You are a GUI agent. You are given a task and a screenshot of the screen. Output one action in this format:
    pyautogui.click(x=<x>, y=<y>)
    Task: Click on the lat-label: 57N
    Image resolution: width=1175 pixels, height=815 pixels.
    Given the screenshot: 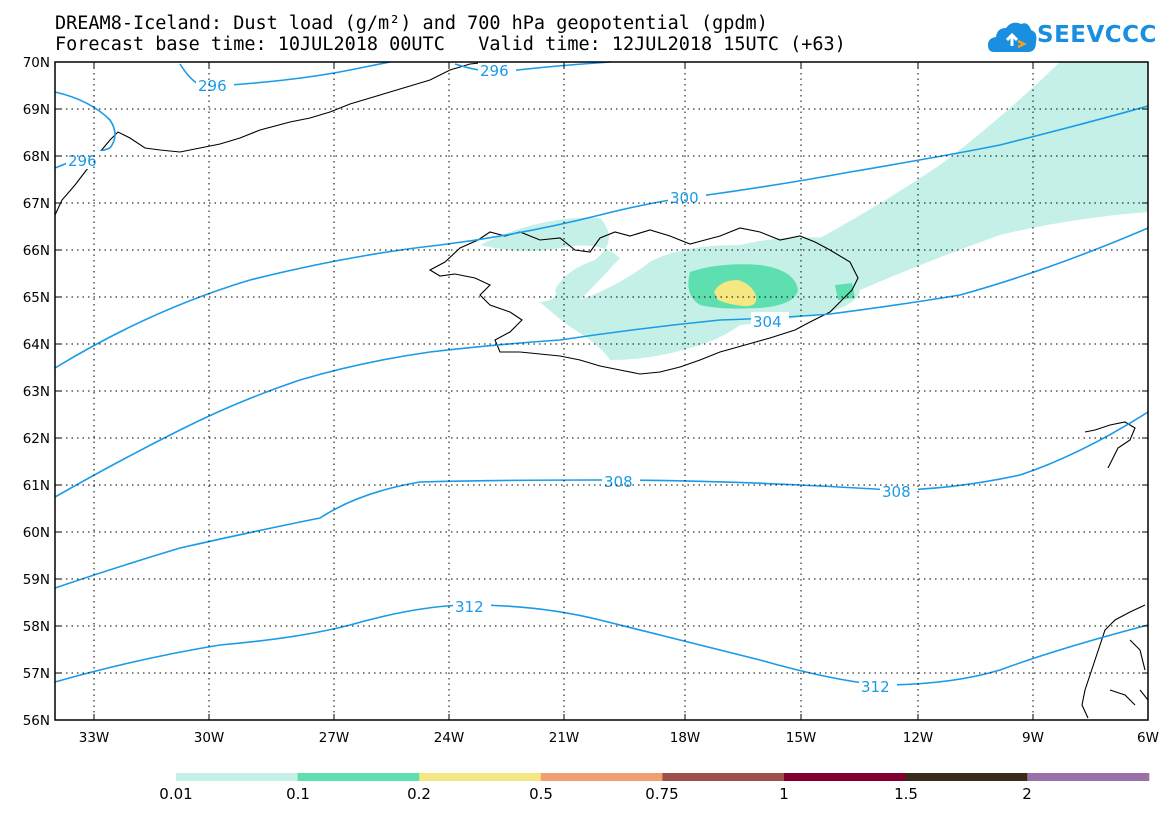 What is the action you would take?
    pyautogui.click(x=36, y=674)
    